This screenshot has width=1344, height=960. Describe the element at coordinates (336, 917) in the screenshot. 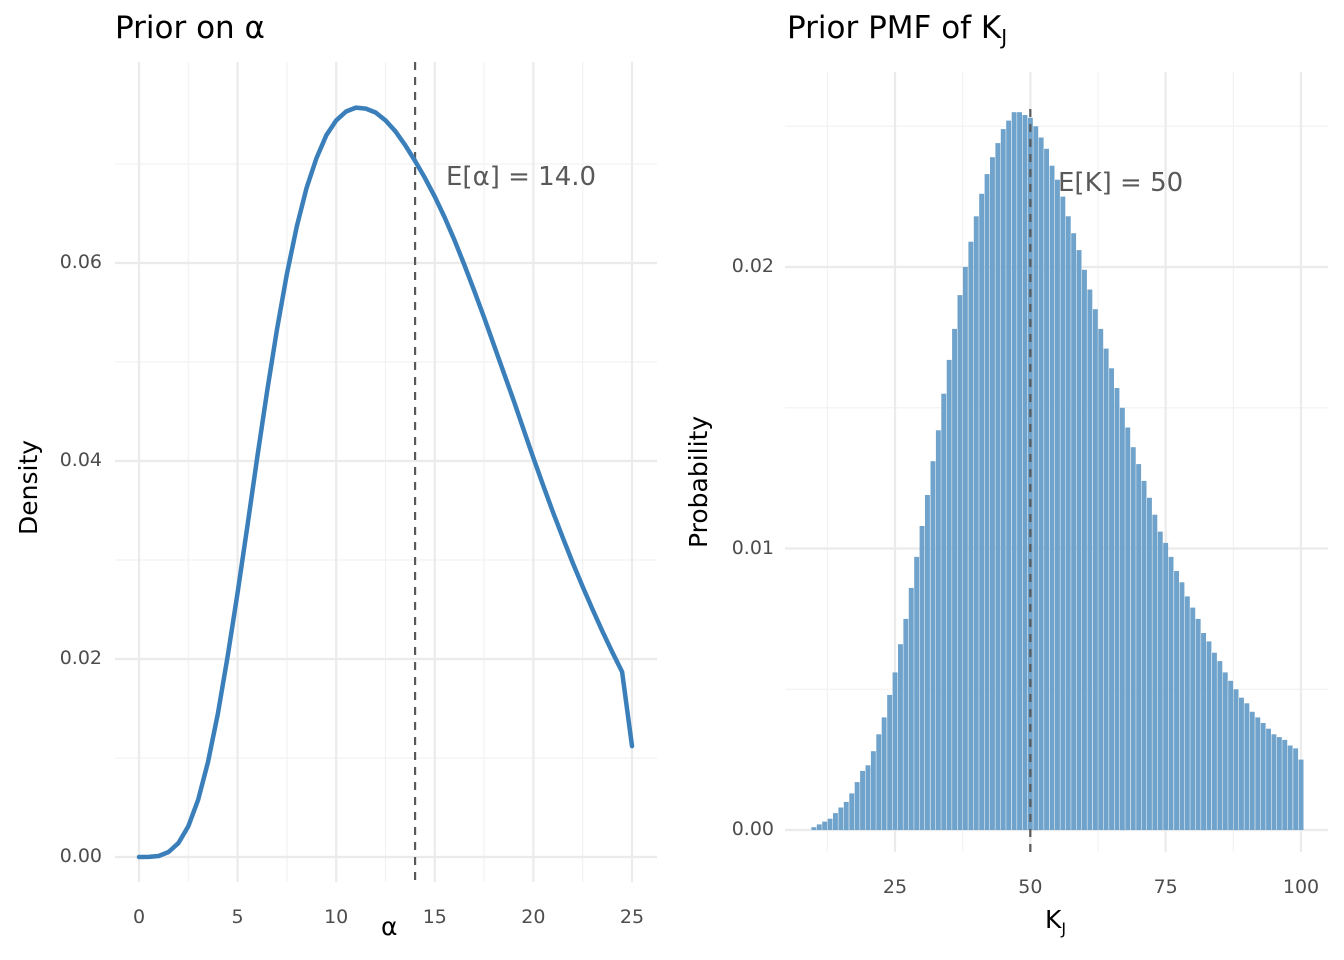

I see `x-tick-label: 10` at that location.